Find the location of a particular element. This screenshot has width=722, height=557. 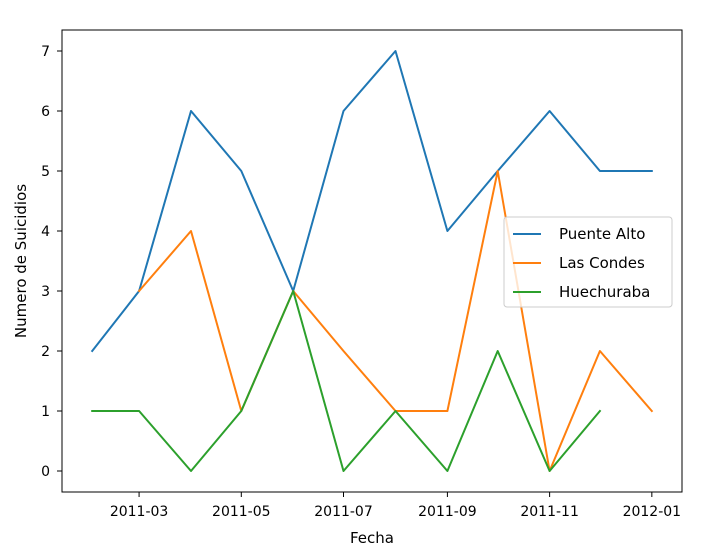

y-axis-label: Numero de Suicidios is located at coordinates (21, 261).